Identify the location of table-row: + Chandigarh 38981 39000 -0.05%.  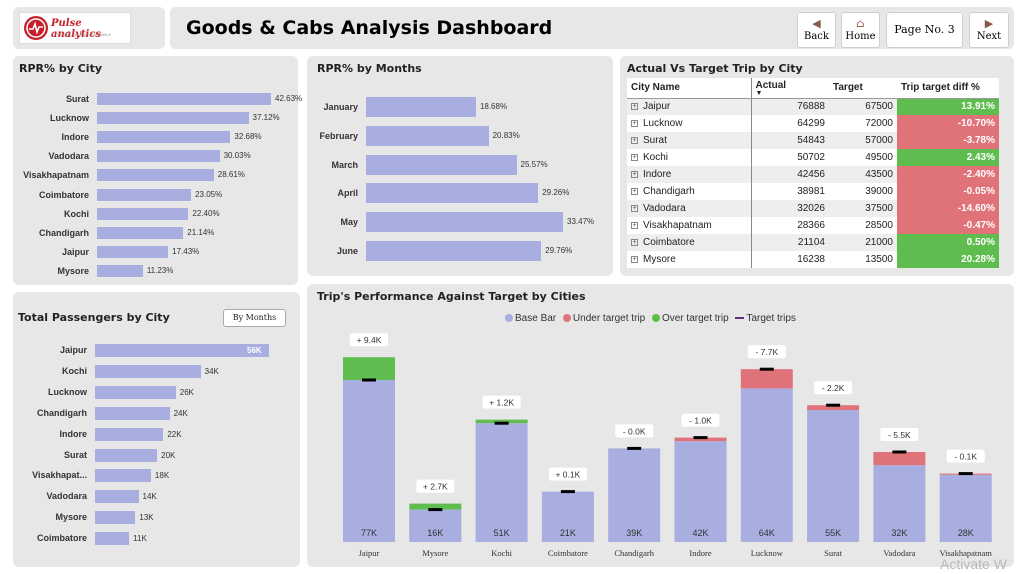
(813, 191).